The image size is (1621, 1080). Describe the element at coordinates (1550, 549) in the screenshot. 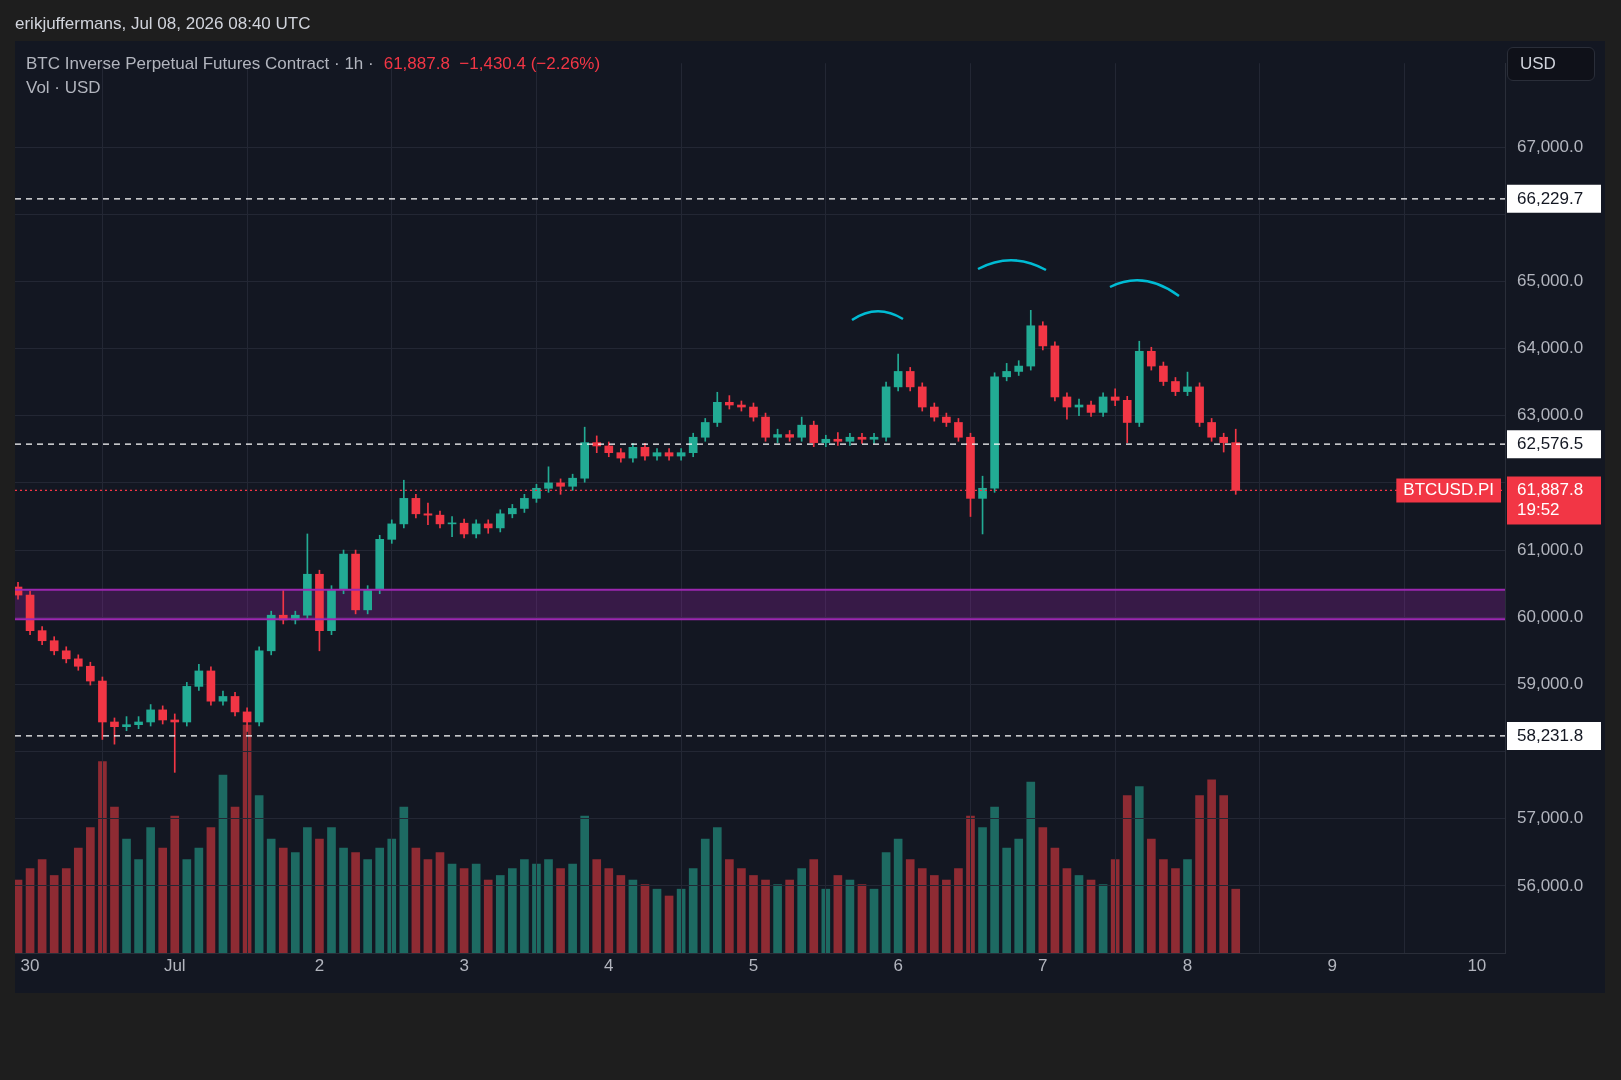

I see `y-tick-label: 61,000.0` at that location.